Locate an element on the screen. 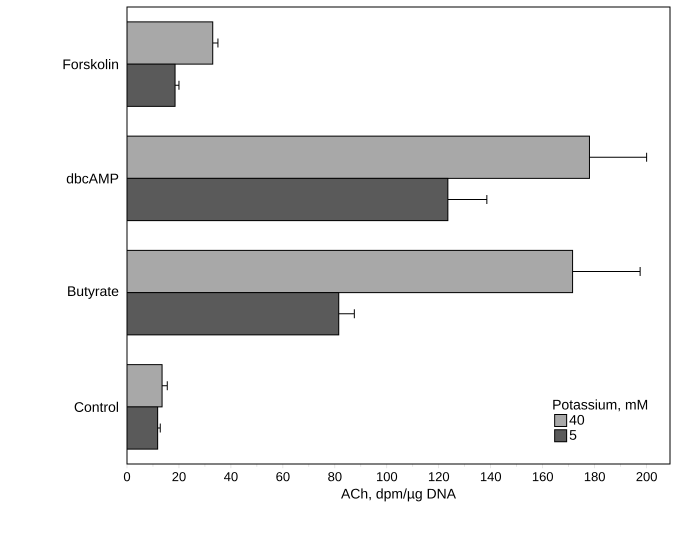 This screenshot has width=681, height=542. x-tick-label: 80 is located at coordinates (335, 477).